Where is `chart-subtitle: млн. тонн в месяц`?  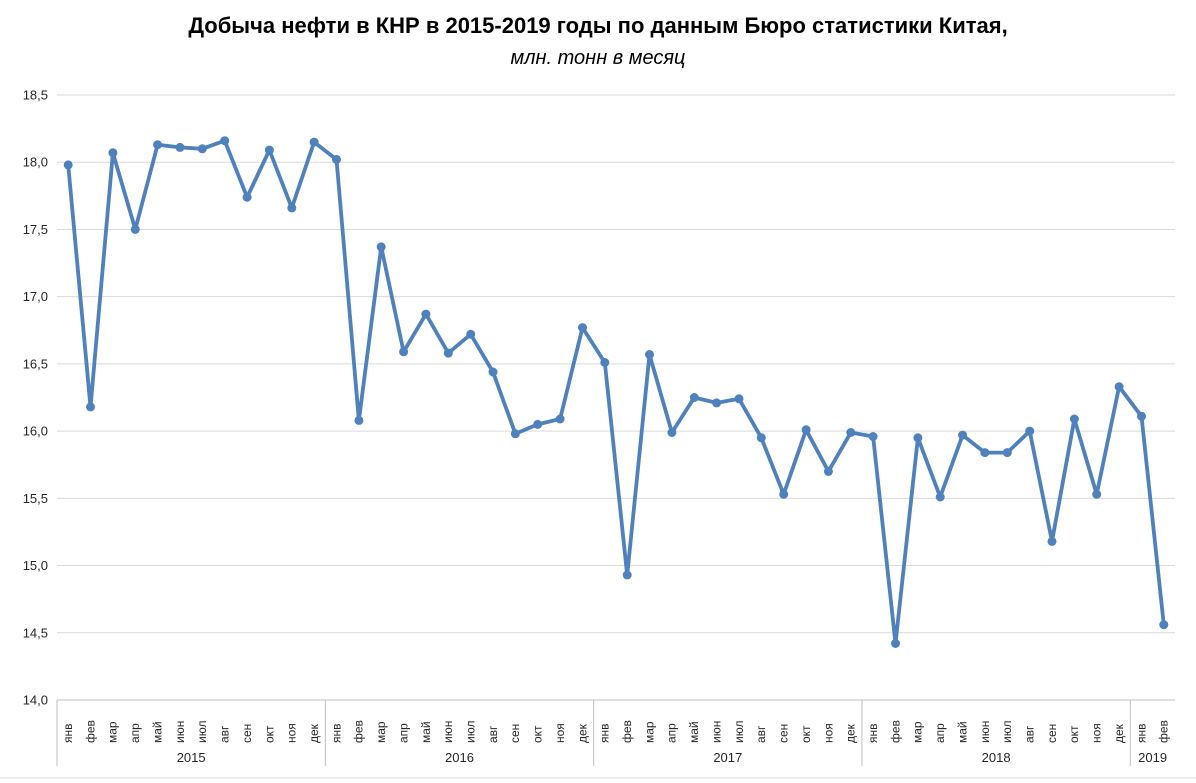
chart-subtitle: млн. тонн в месяц is located at coordinates (598, 58).